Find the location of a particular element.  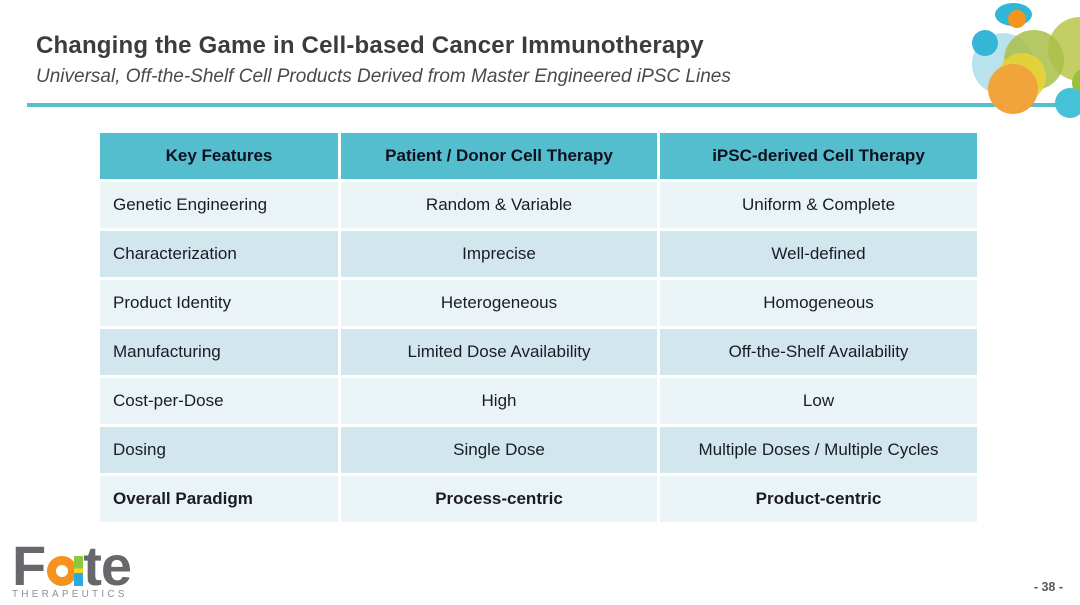

logo-wordmark: F te is located at coordinates (72, 565).